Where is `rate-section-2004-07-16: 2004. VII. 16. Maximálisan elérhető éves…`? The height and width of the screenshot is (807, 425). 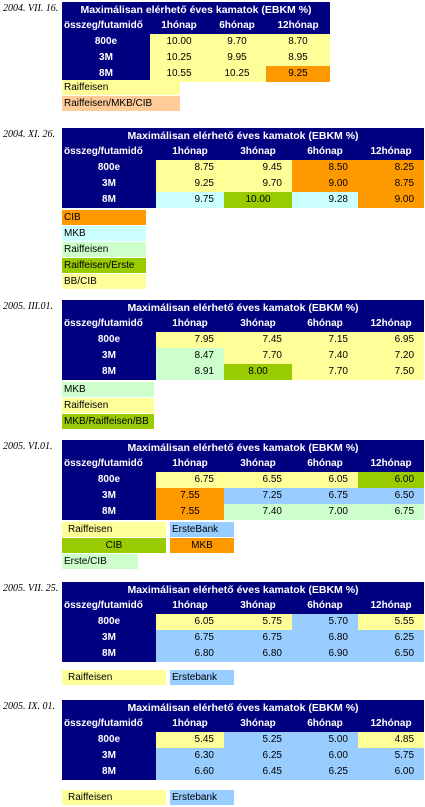 rate-section-2004-07-16: 2004. VII. 16. Maximálisan elérhető éves… is located at coordinates (212, 60).